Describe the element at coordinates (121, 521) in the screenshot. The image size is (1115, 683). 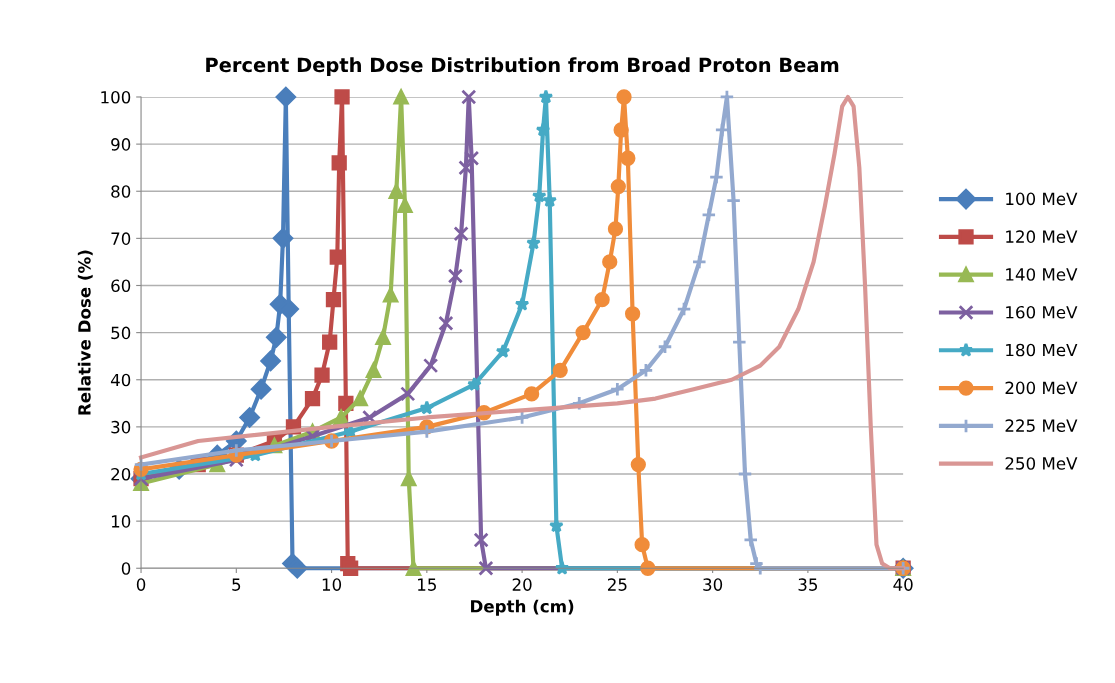
I see `y-tick-label: 10` at that location.